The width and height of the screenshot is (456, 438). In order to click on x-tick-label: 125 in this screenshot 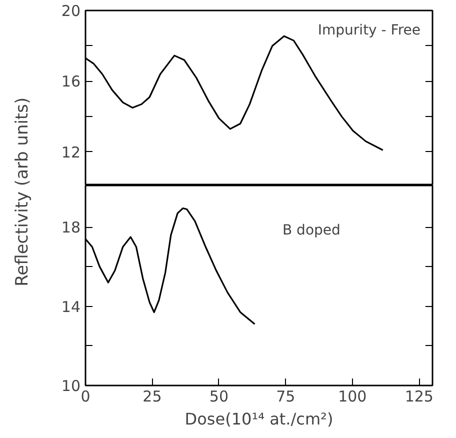, I will do `click(419, 397)`.